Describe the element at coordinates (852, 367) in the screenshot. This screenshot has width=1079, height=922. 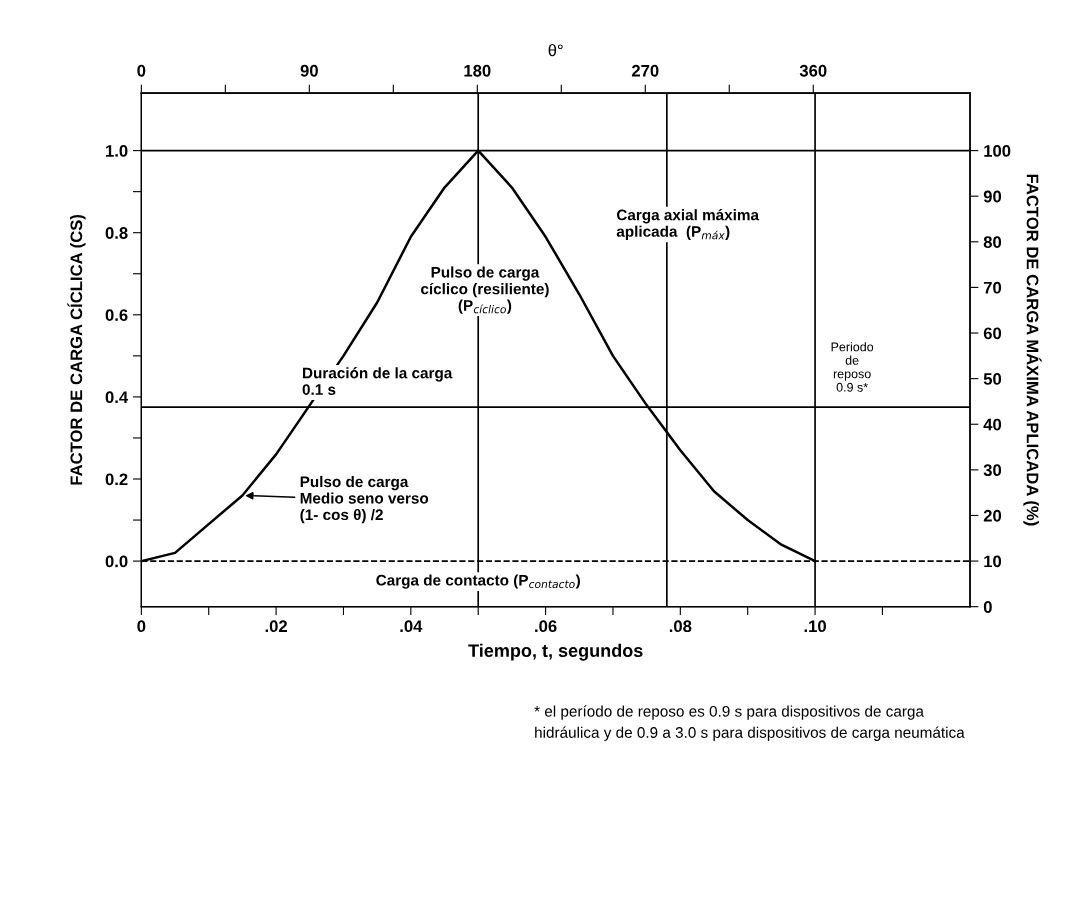
I see `annotation: Periodo de reposo 0.9 s*` at that location.